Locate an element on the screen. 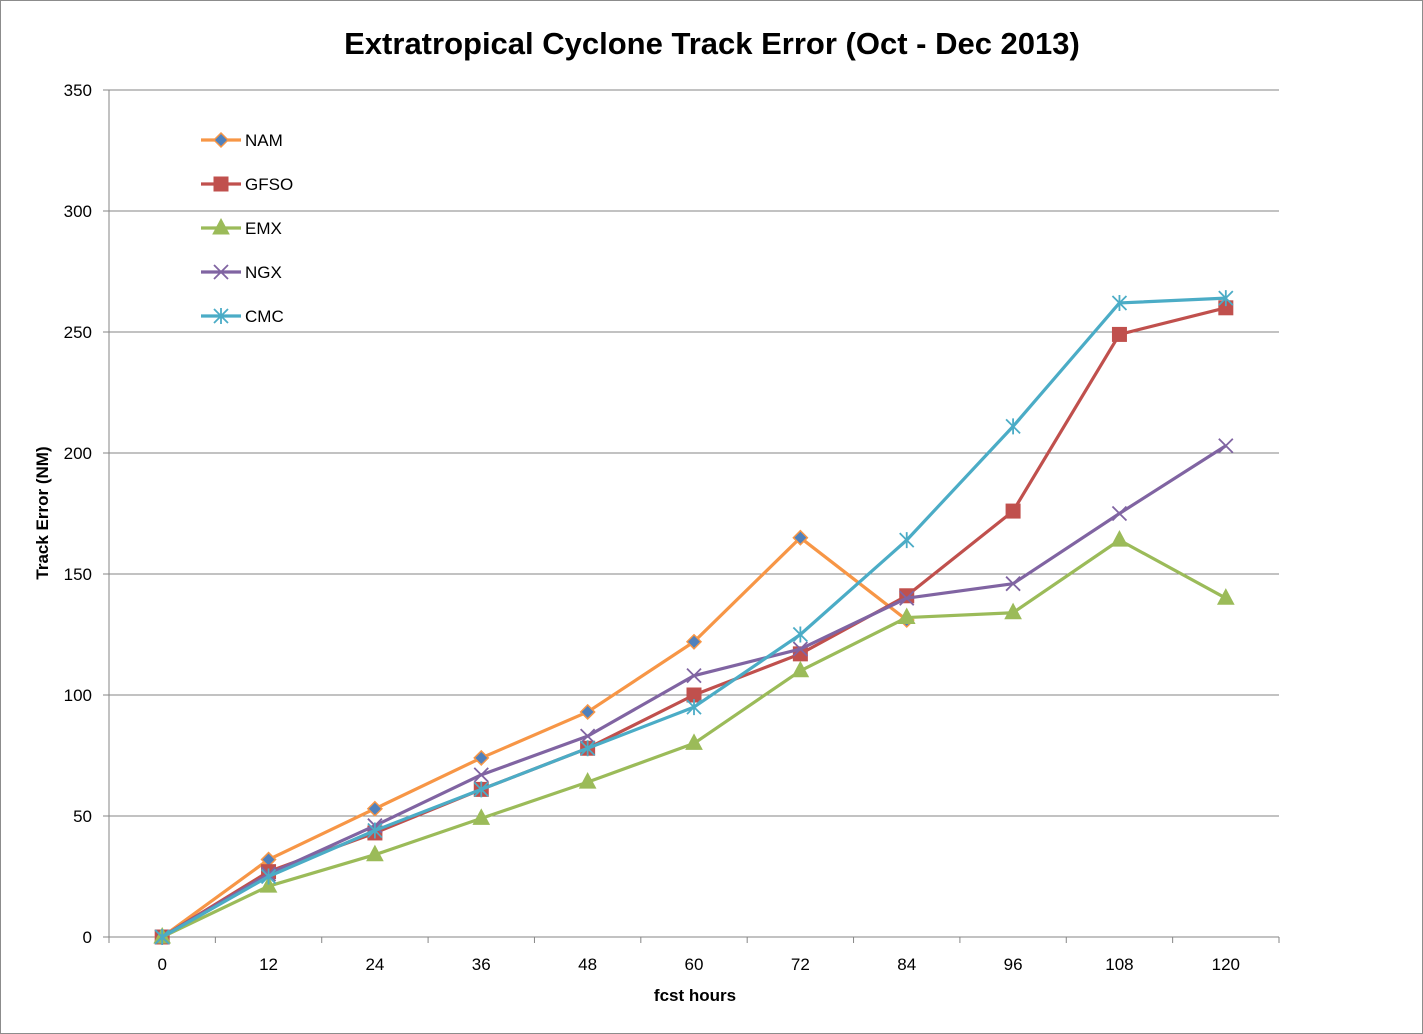 The height and width of the screenshot is (1034, 1423). x-tick-label: 48 is located at coordinates (587, 964).